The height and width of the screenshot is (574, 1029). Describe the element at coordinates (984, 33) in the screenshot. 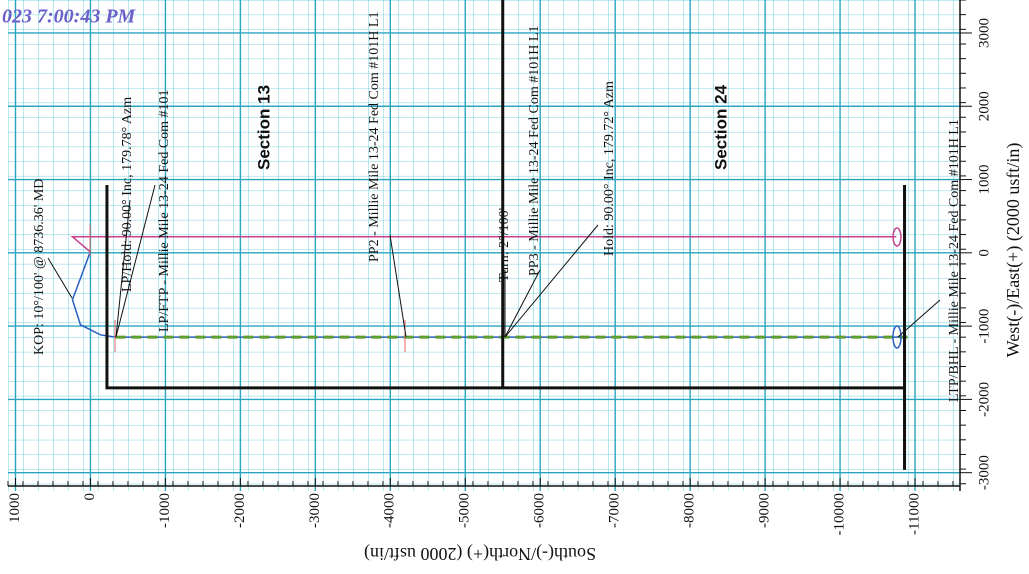

I see `y-tick-label: 3000` at that location.